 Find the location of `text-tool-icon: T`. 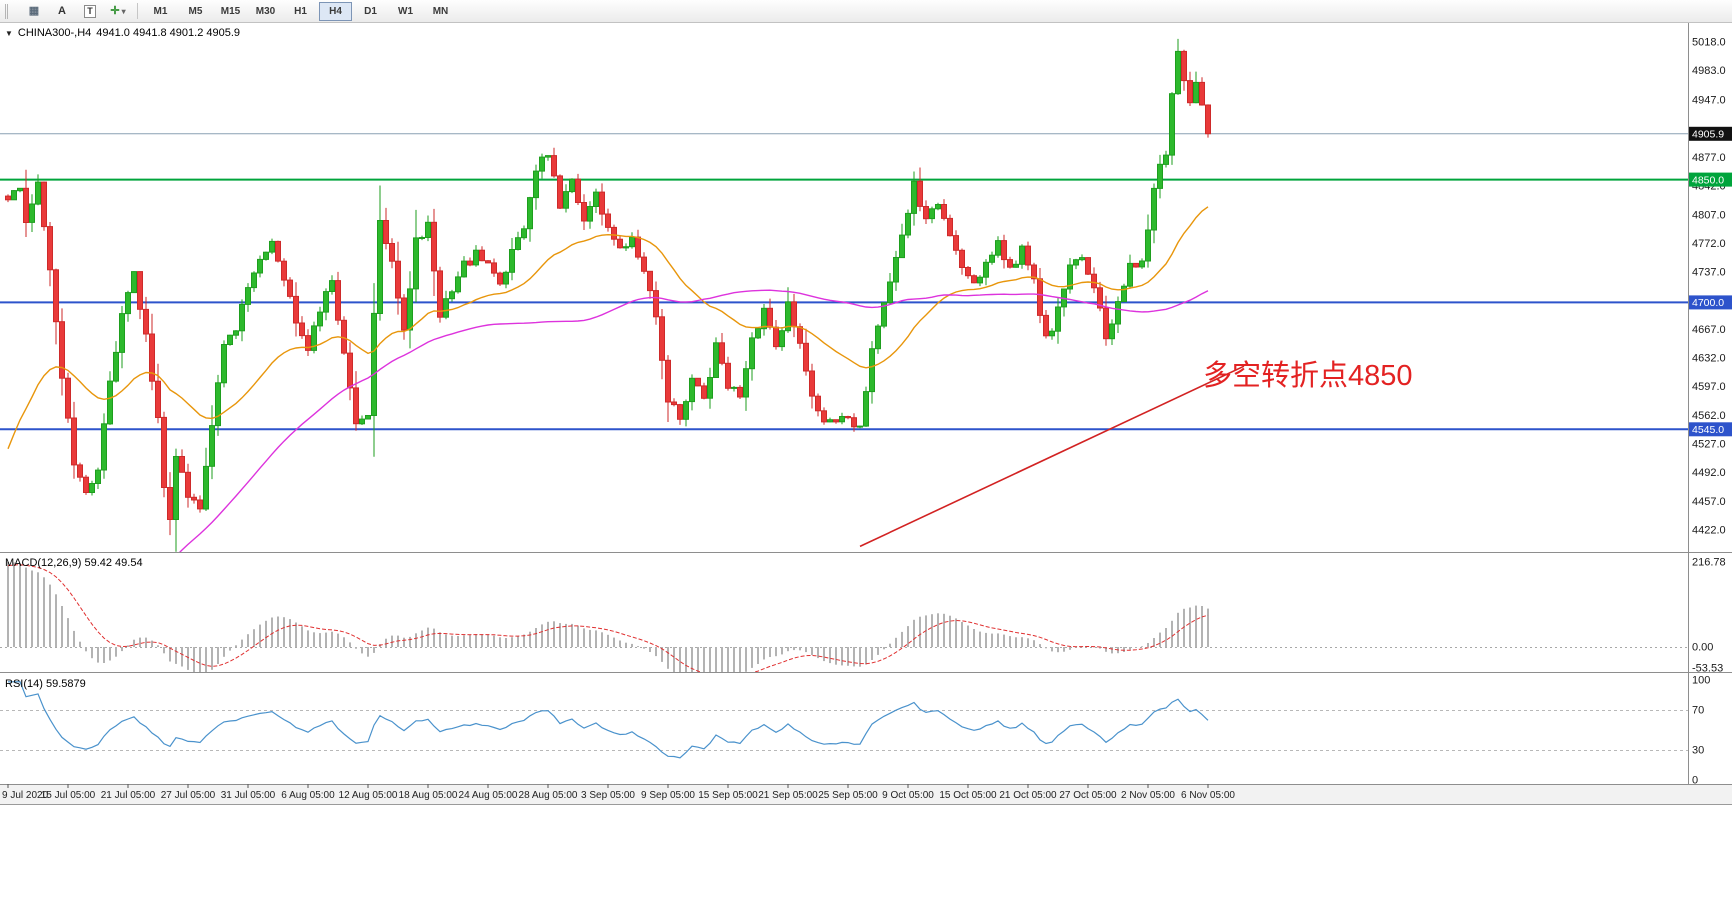

text-tool-icon: T is located at coordinates (90, 11).